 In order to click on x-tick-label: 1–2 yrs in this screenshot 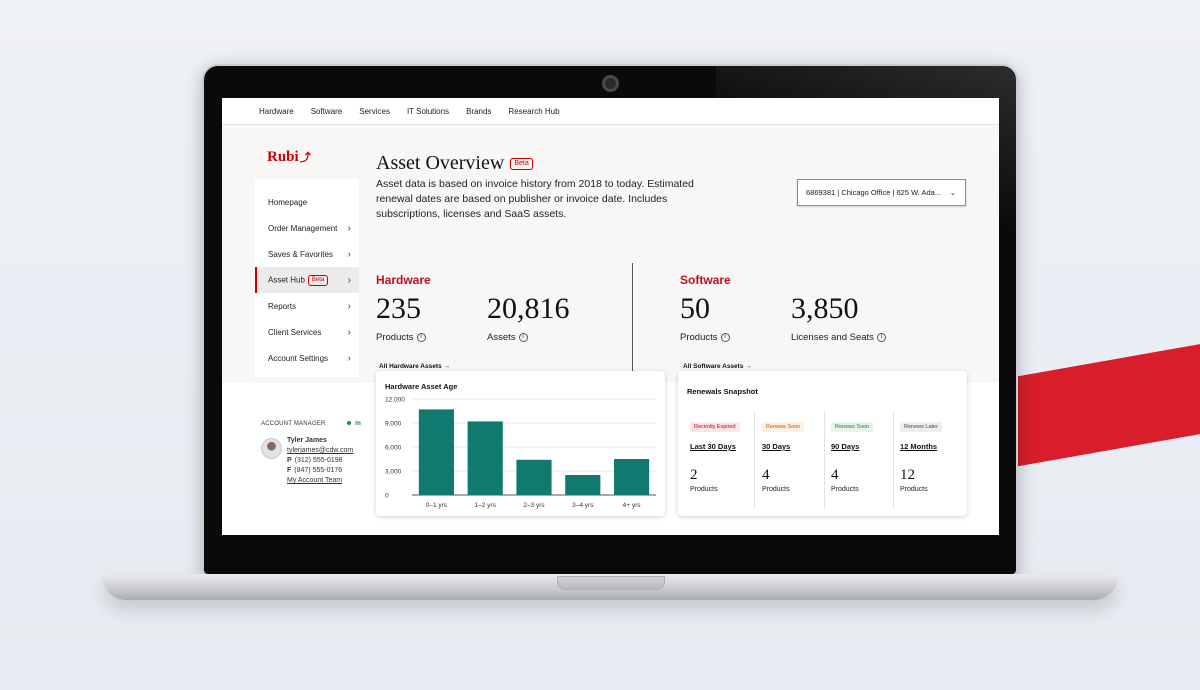, I will do `click(486, 505)`.